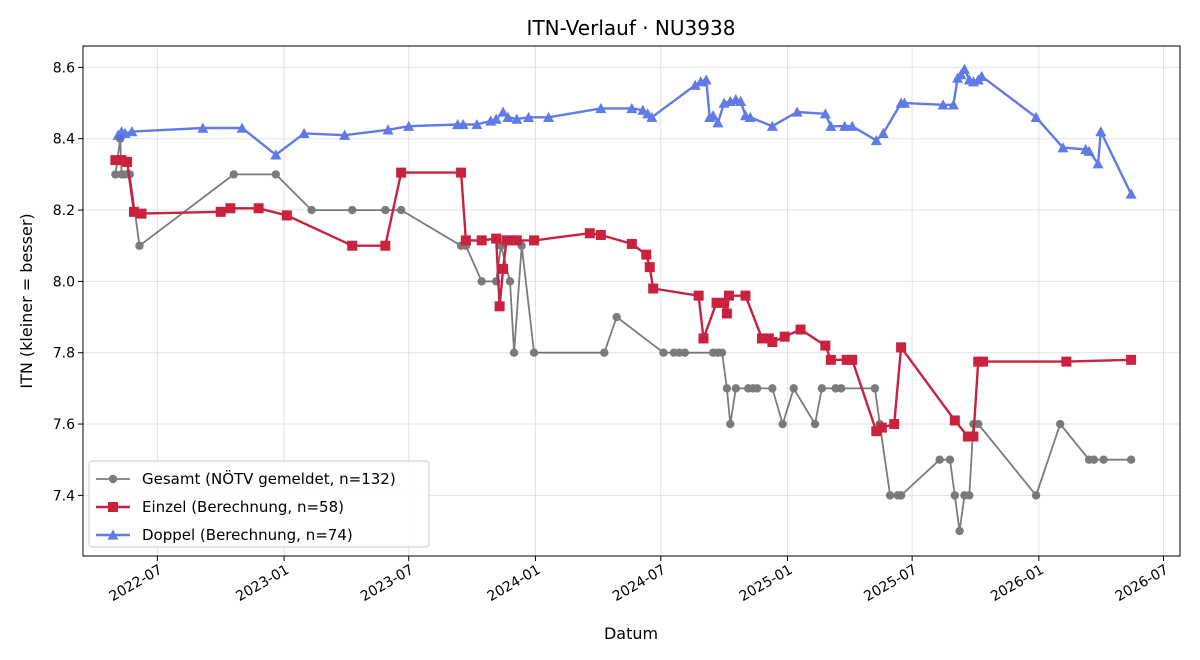  I want to click on x-tick-label: 2025-07, so click(890, 583).